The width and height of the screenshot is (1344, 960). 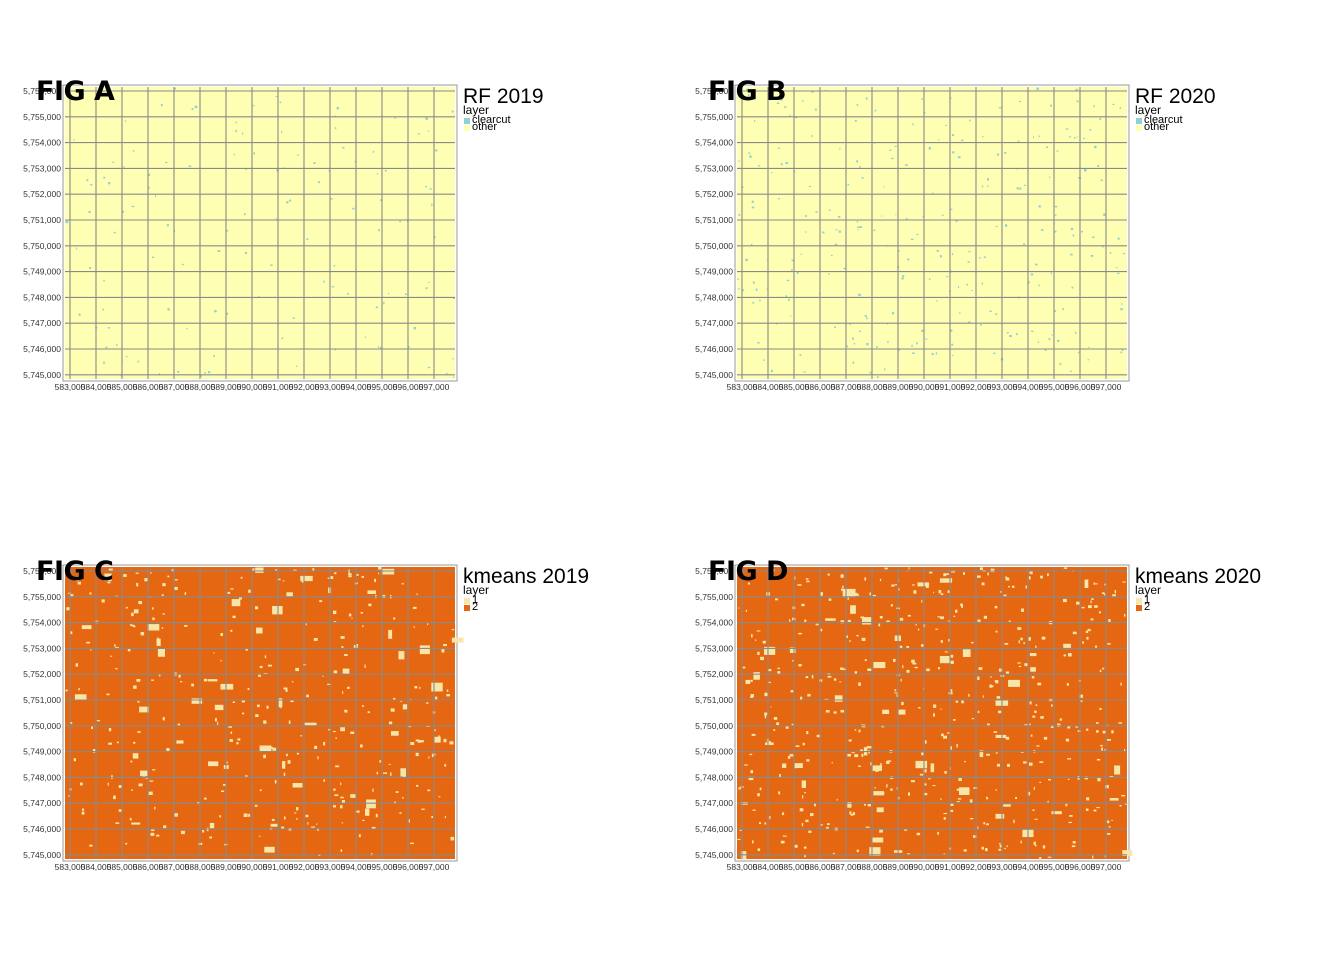 I want to click on x-tick-label: 591,000, so click(x=950, y=387).